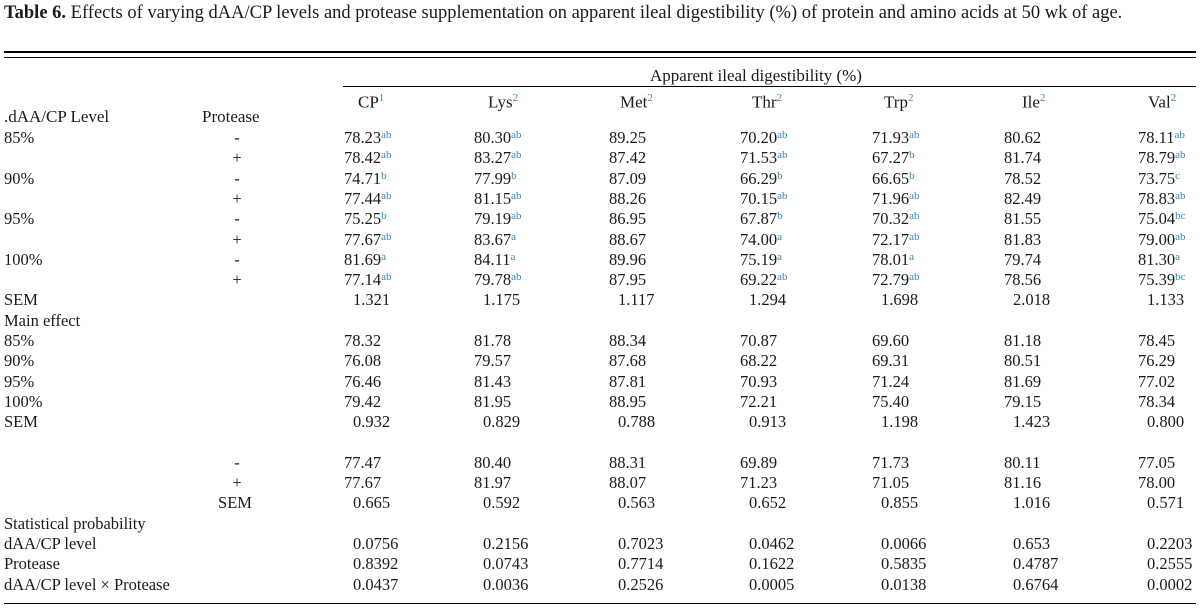 This screenshot has width=1200, height=609. Describe the element at coordinates (1157, 158) in the screenshot. I see `value-number: 78.79` at that location.